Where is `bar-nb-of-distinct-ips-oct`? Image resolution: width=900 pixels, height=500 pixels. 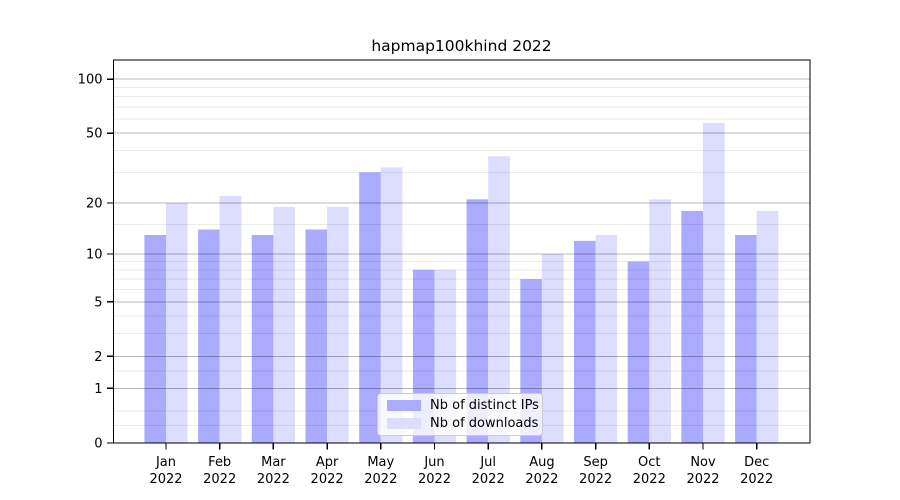
bar-nb-of-distinct-ips-oct is located at coordinates (638, 352).